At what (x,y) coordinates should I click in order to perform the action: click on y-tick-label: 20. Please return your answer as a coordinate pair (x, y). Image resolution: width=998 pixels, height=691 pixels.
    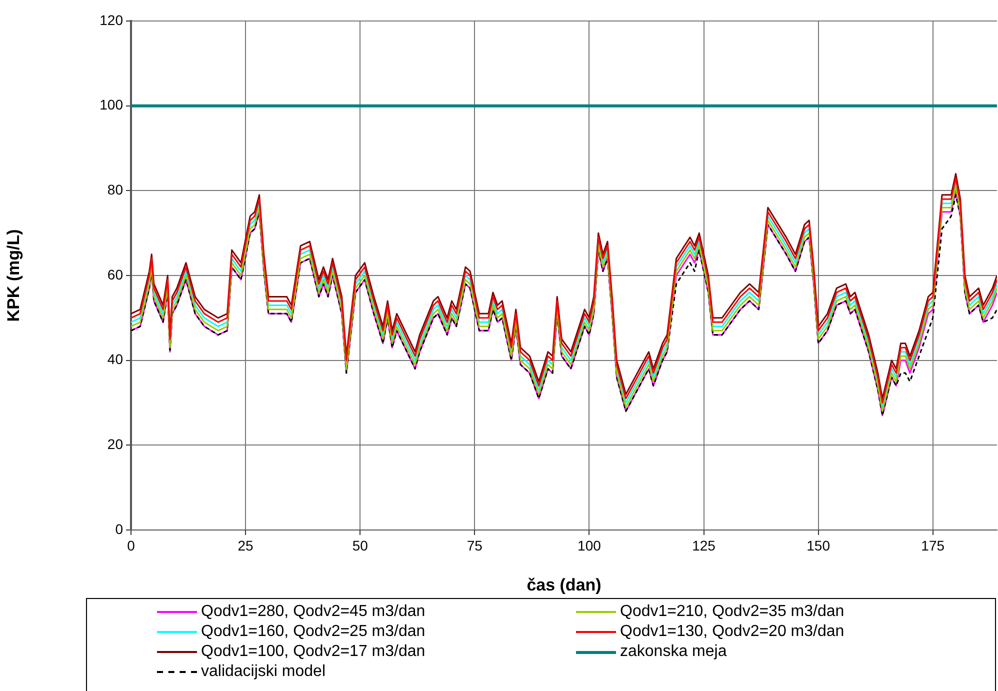
    Looking at the image, I should click on (115, 444).